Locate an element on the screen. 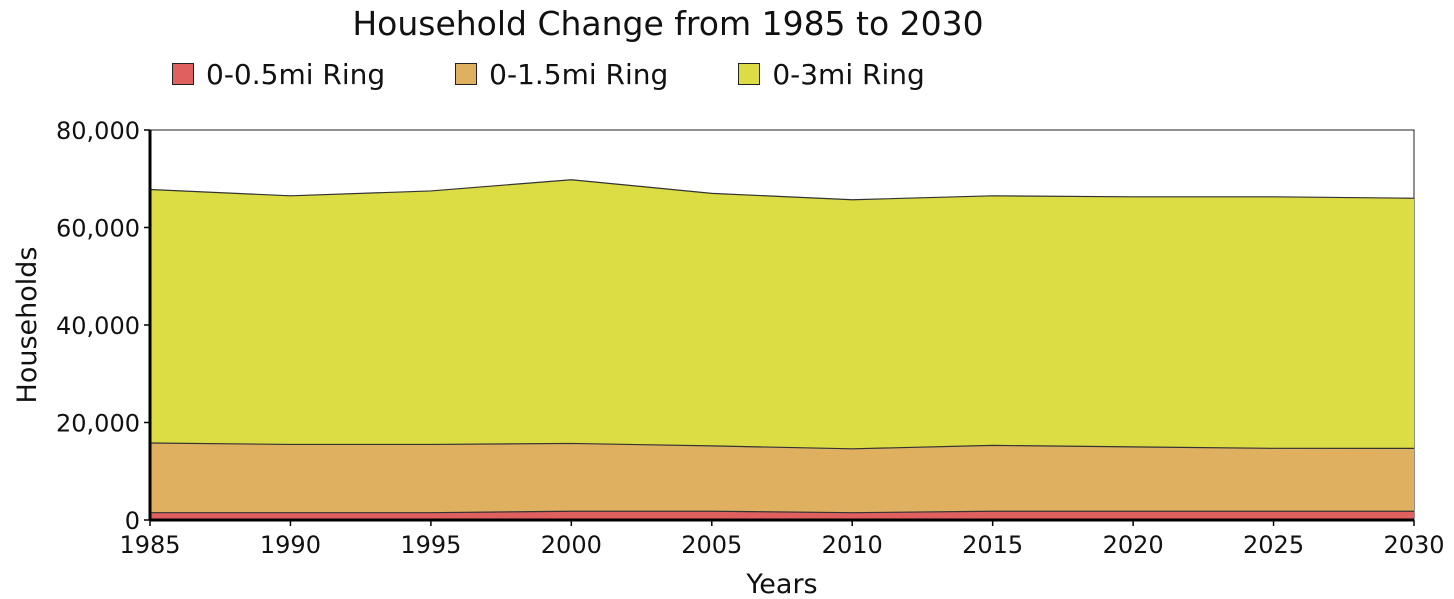  x-tick-label: 2020 is located at coordinates (1133, 545).